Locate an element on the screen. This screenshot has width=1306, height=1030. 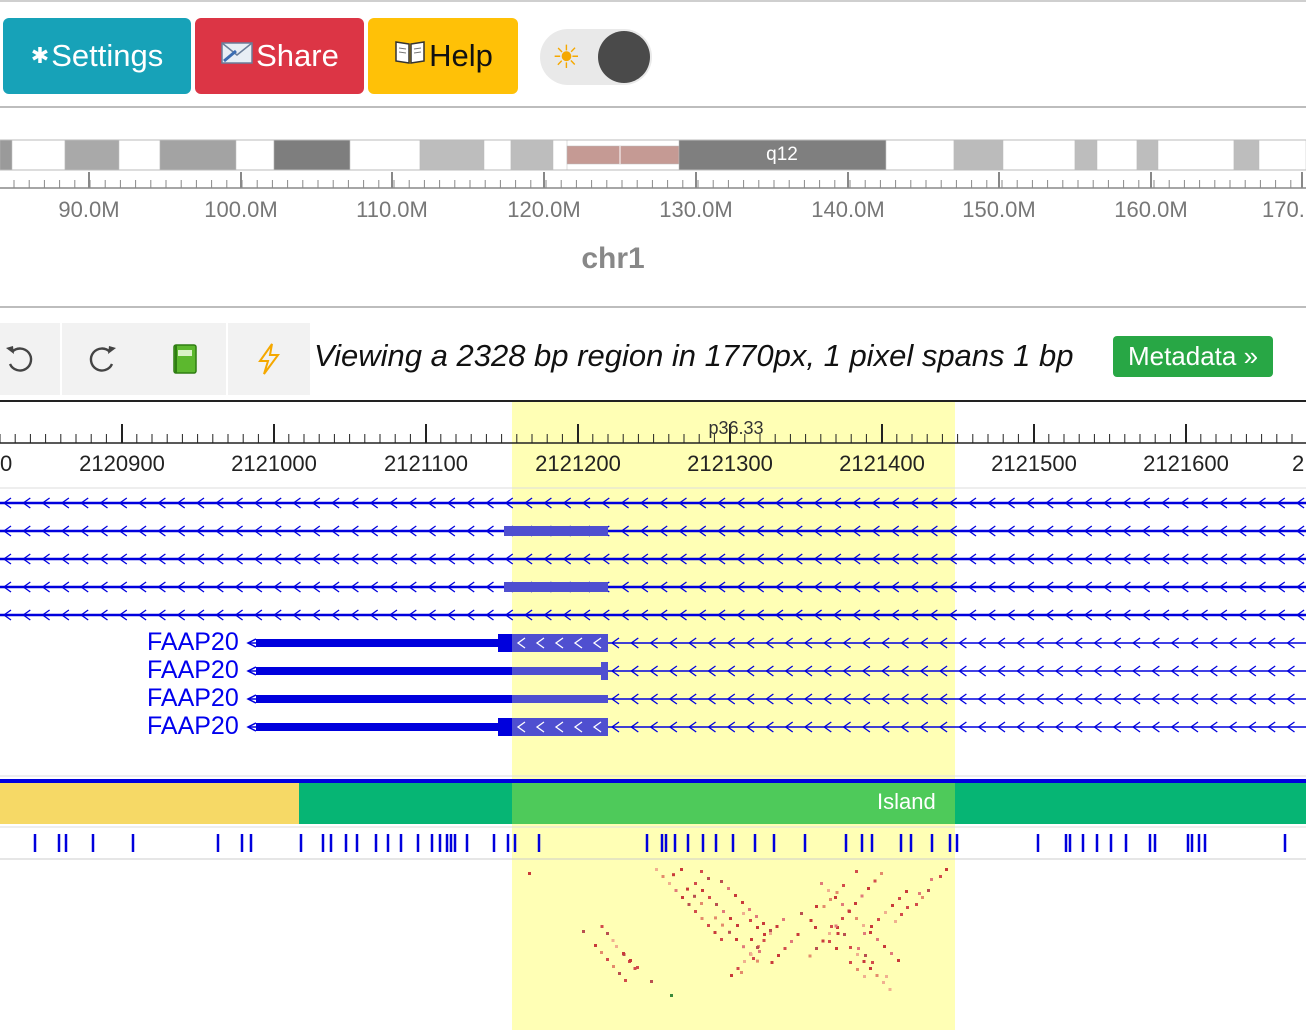
ideogram-tick-label: 90.0M is located at coordinates (89, 209).